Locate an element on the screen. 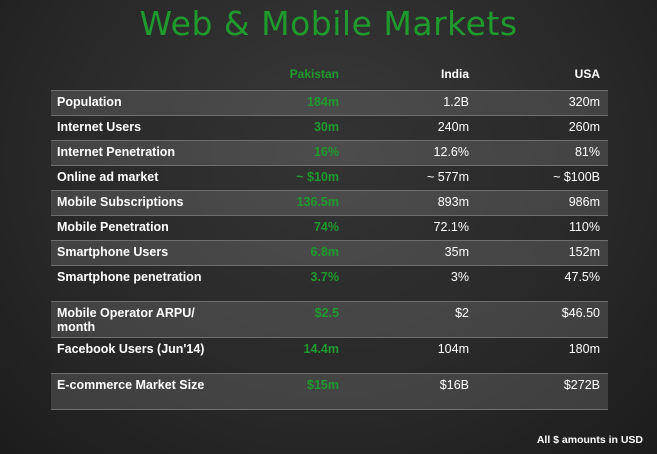 Image resolution: width=657 pixels, height=454 pixels. cell-pakistan: 16% is located at coordinates (326, 151).